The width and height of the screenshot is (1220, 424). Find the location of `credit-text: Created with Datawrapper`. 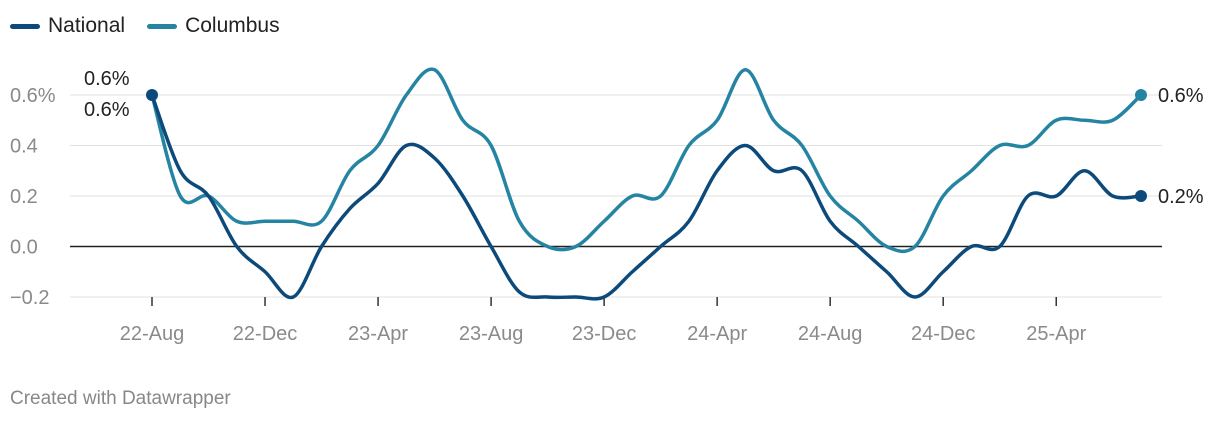

credit-text: Created with Datawrapper is located at coordinates (120, 398).